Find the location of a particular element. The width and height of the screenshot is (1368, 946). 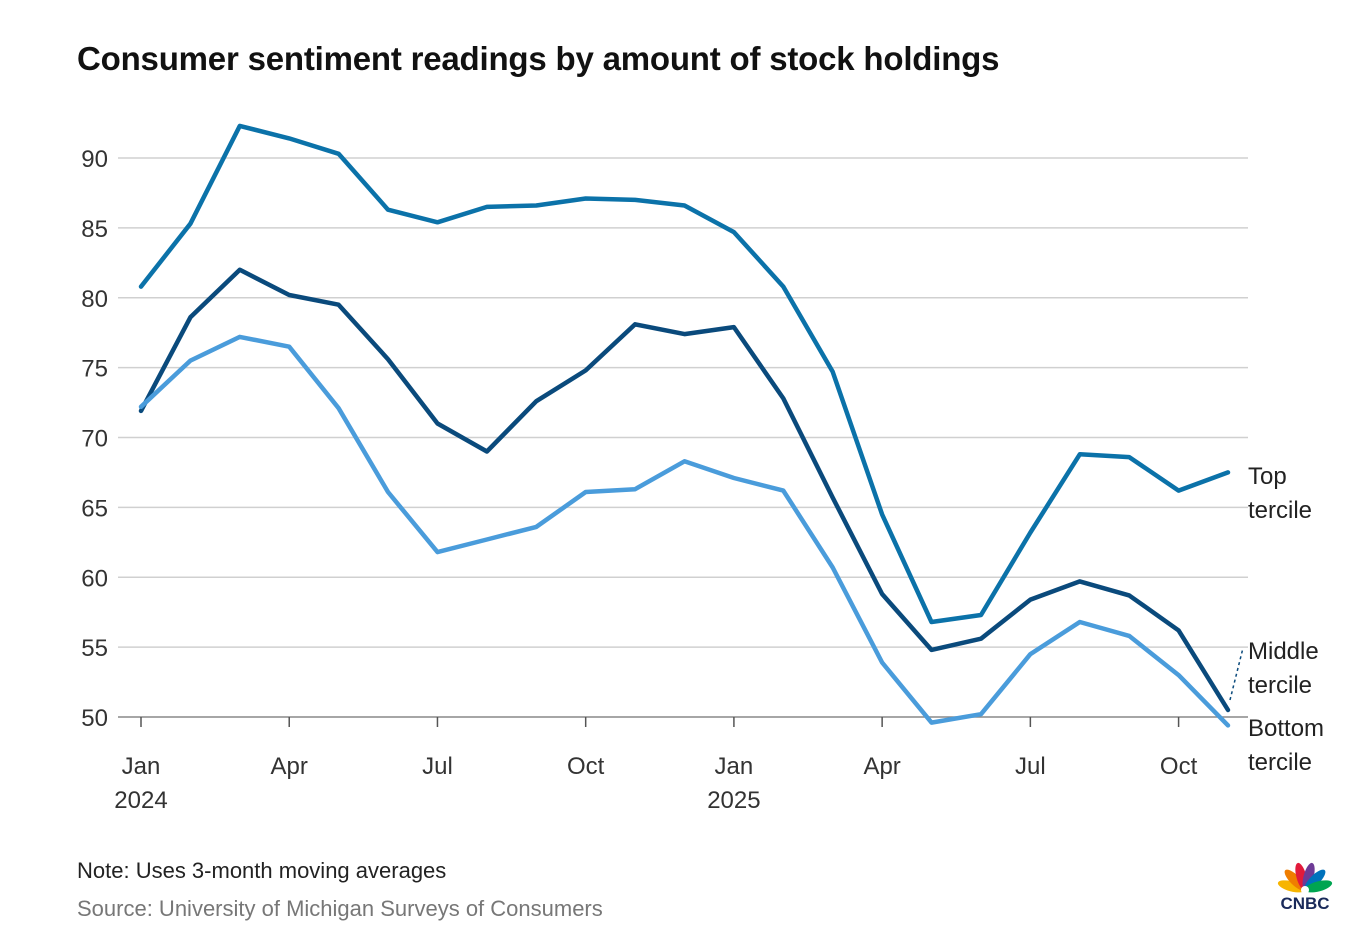

cnbc-logo: CNBC is located at coordinates (1305, 888).